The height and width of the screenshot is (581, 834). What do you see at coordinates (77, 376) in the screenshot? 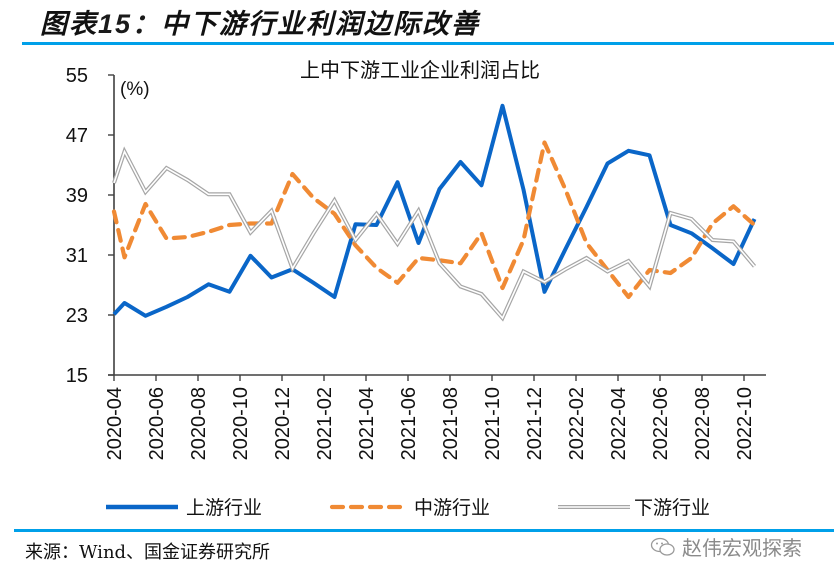
I see `y-tick-label: 15` at bounding box center [77, 376].